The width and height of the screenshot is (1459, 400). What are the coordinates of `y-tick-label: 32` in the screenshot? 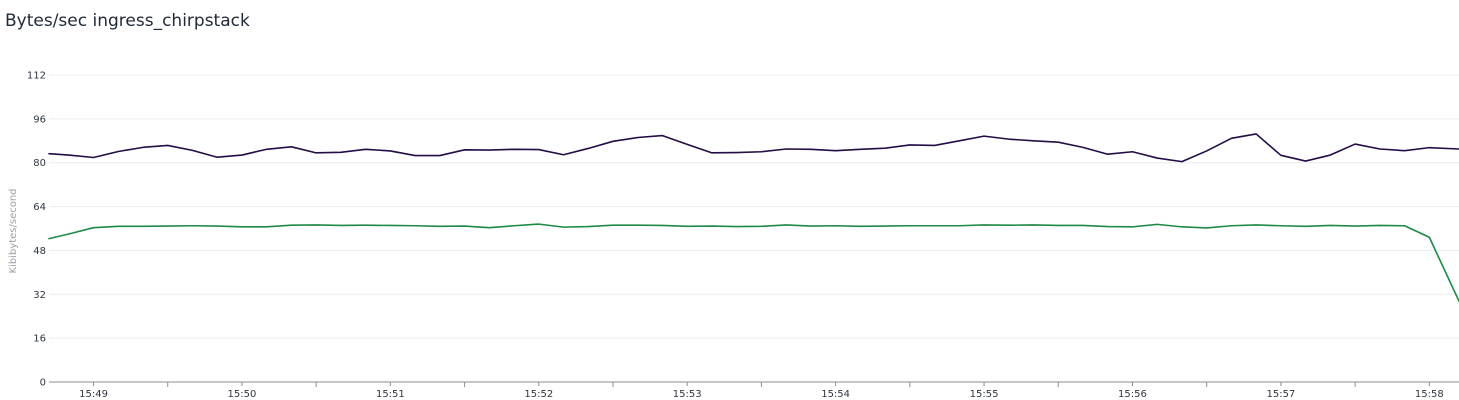 It's located at (39, 295).